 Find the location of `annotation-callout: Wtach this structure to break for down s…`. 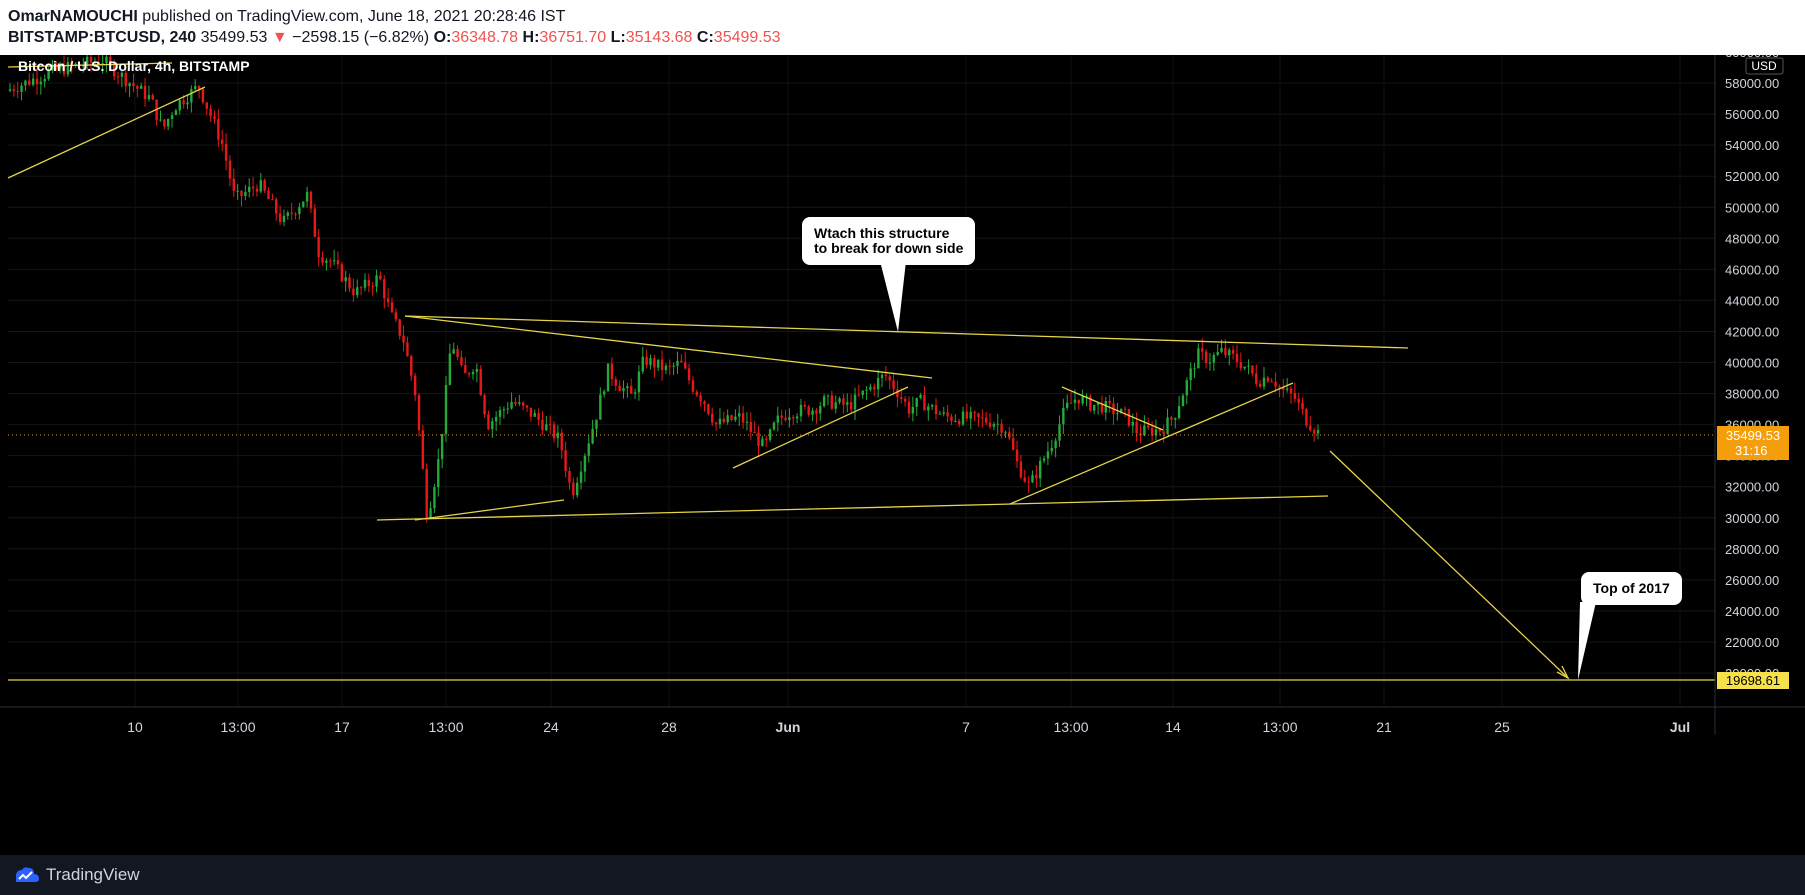

annotation-callout: Wtach this structure to break for down s… is located at coordinates (889, 241).